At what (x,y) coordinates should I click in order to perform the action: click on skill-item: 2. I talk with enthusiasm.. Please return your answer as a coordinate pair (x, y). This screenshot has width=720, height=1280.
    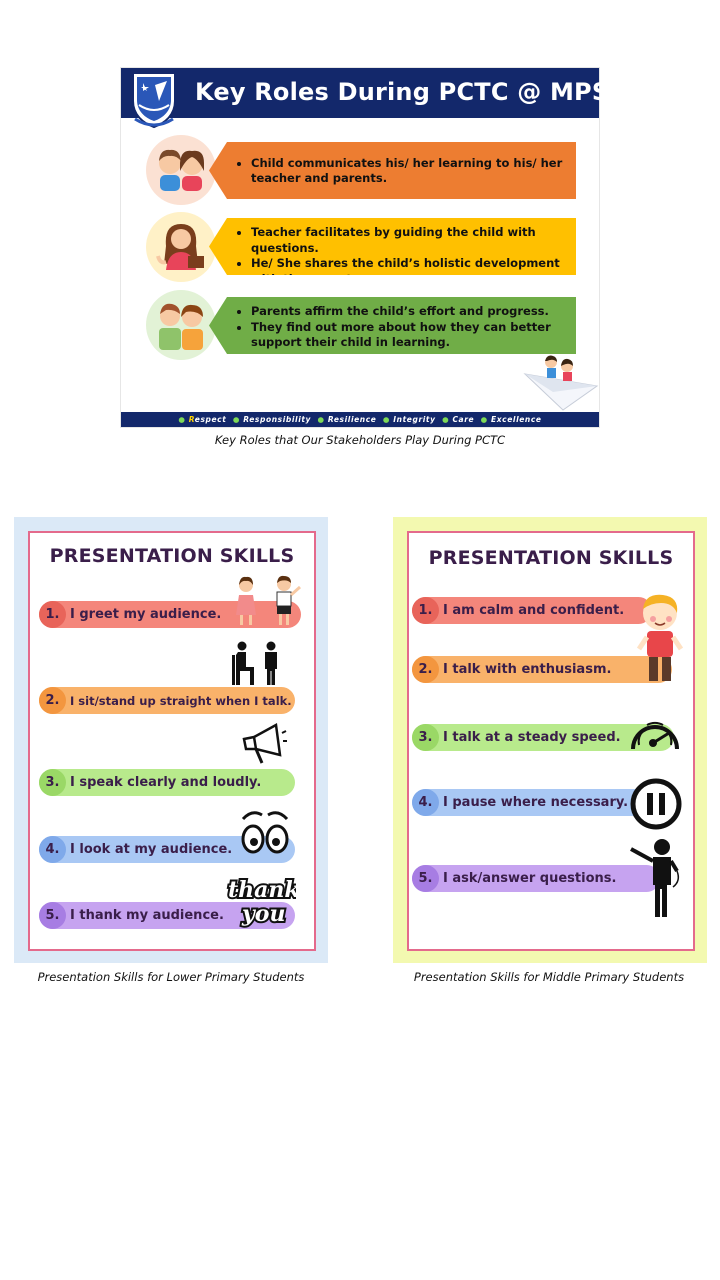
    Looking at the image, I should click on (542, 669).